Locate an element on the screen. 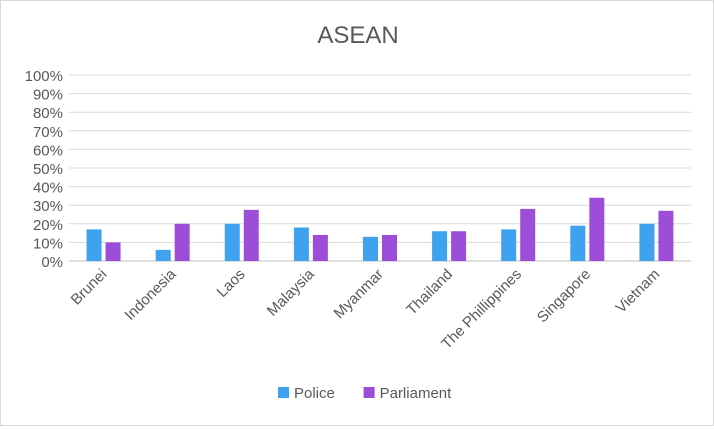 The image size is (714, 430). x-tick-label: Myanmar is located at coordinates (359, 294).